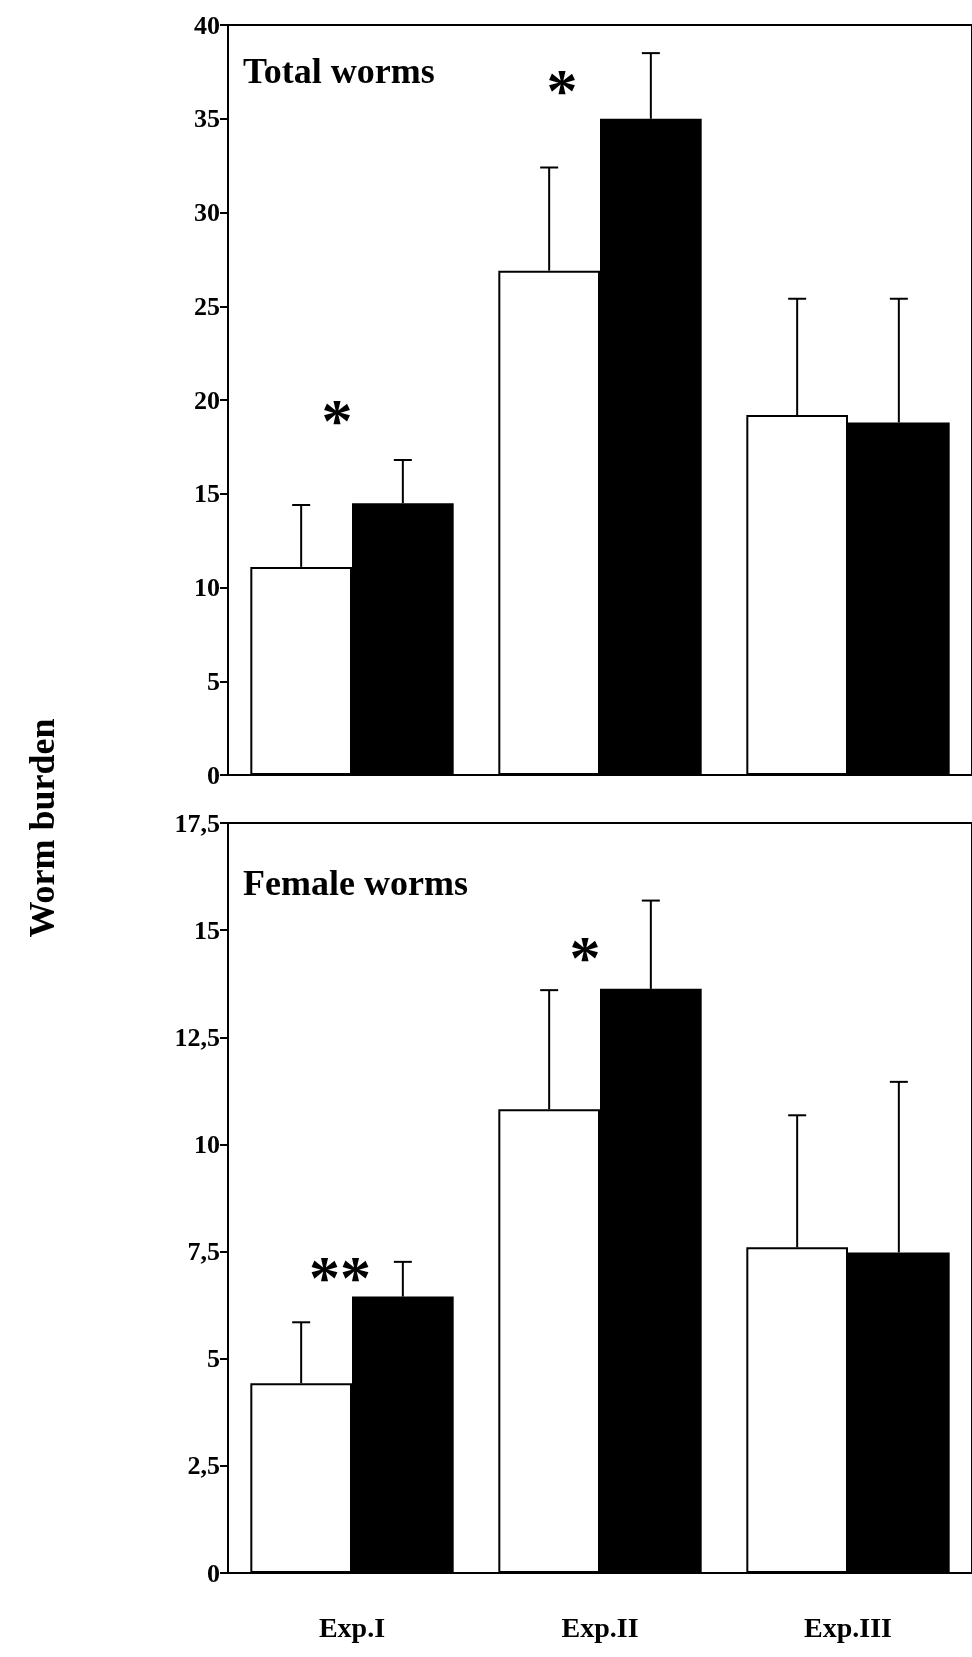 The image size is (972, 1657). What do you see at coordinates (848, 1627) in the screenshot?
I see `x-tick-label: Exp.III` at bounding box center [848, 1627].